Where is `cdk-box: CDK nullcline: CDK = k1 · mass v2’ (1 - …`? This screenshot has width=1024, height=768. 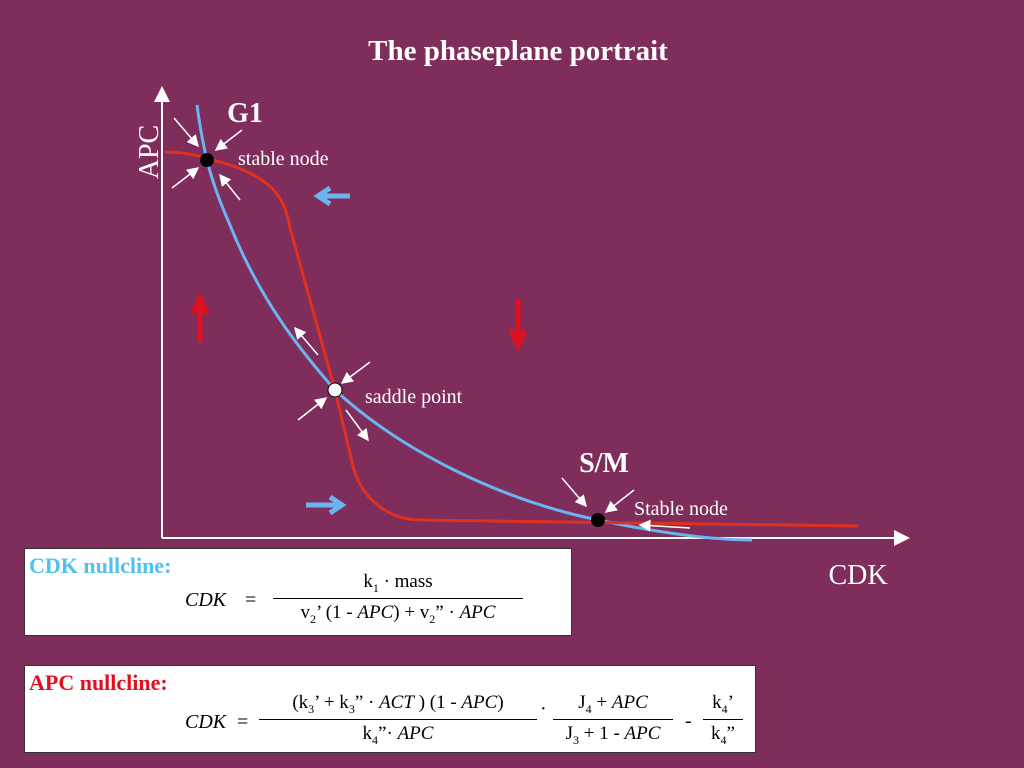 cdk-box: CDK nullcline: CDK = k1 · mass v2’ (1 - … is located at coordinates (298, 592).